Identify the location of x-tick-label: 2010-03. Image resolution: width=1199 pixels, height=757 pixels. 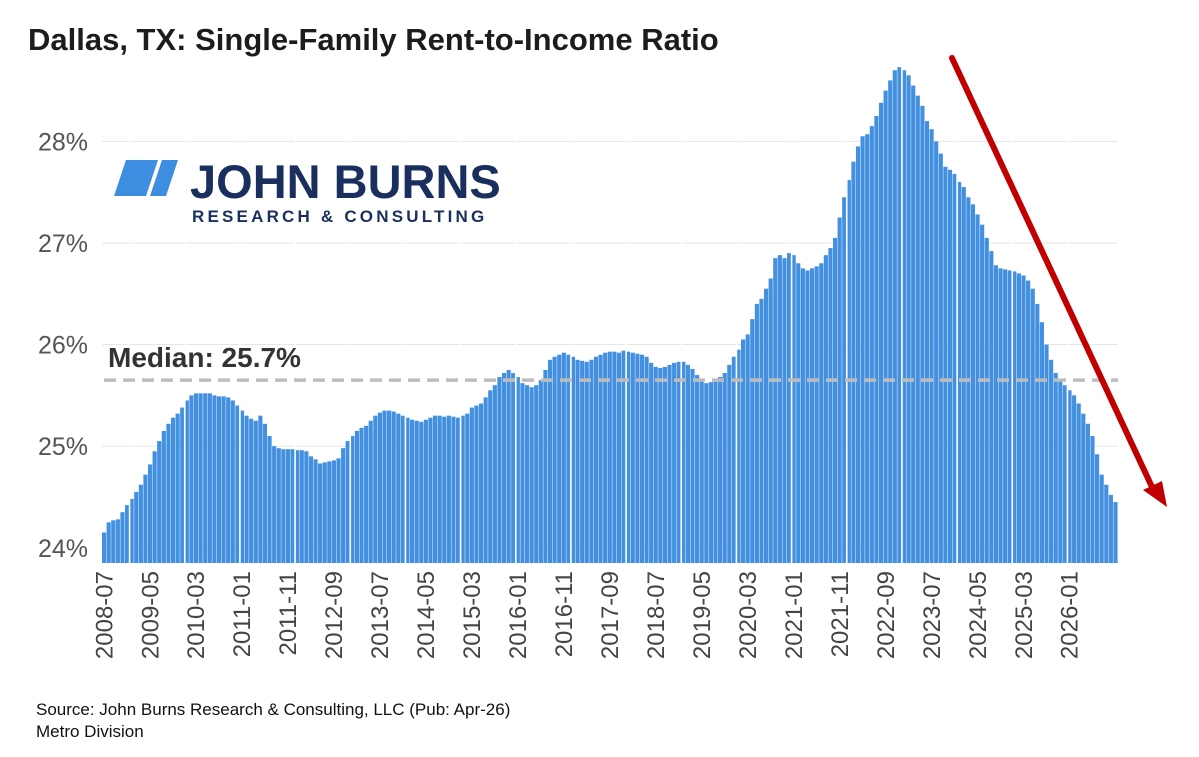
(196, 615).